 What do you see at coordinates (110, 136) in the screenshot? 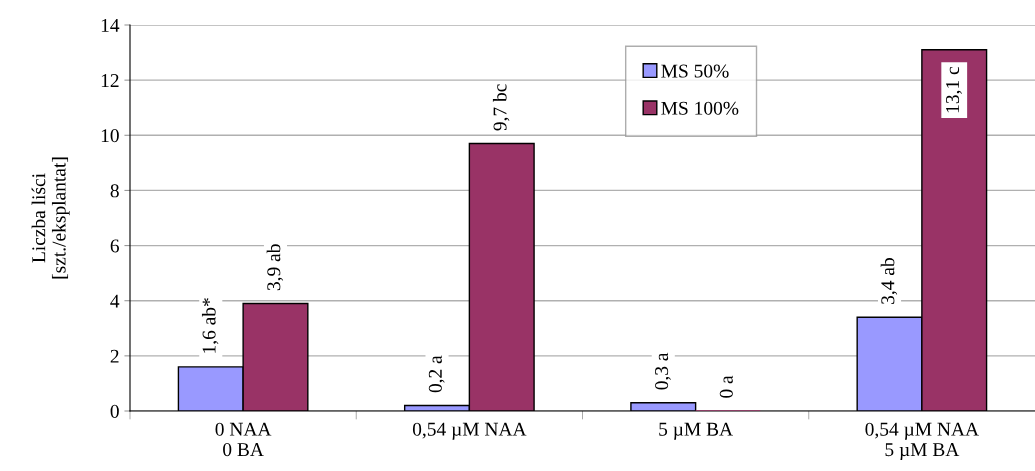
I see `y-tick-label: 10` at bounding box center [110, 136].